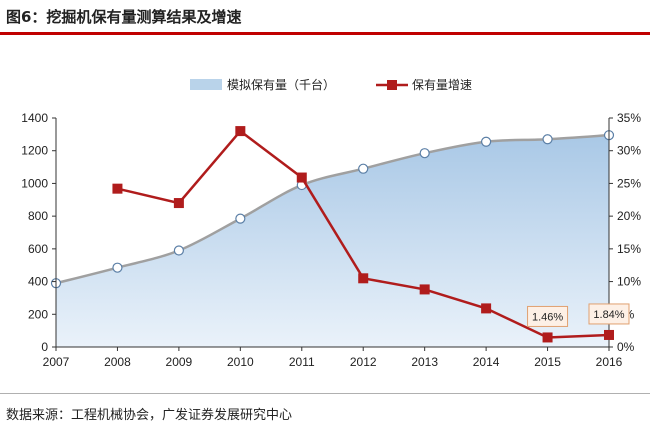  Describe the element at coordinates (178, 203) in the screenshot. I see `growth-marker-2009` at that location.